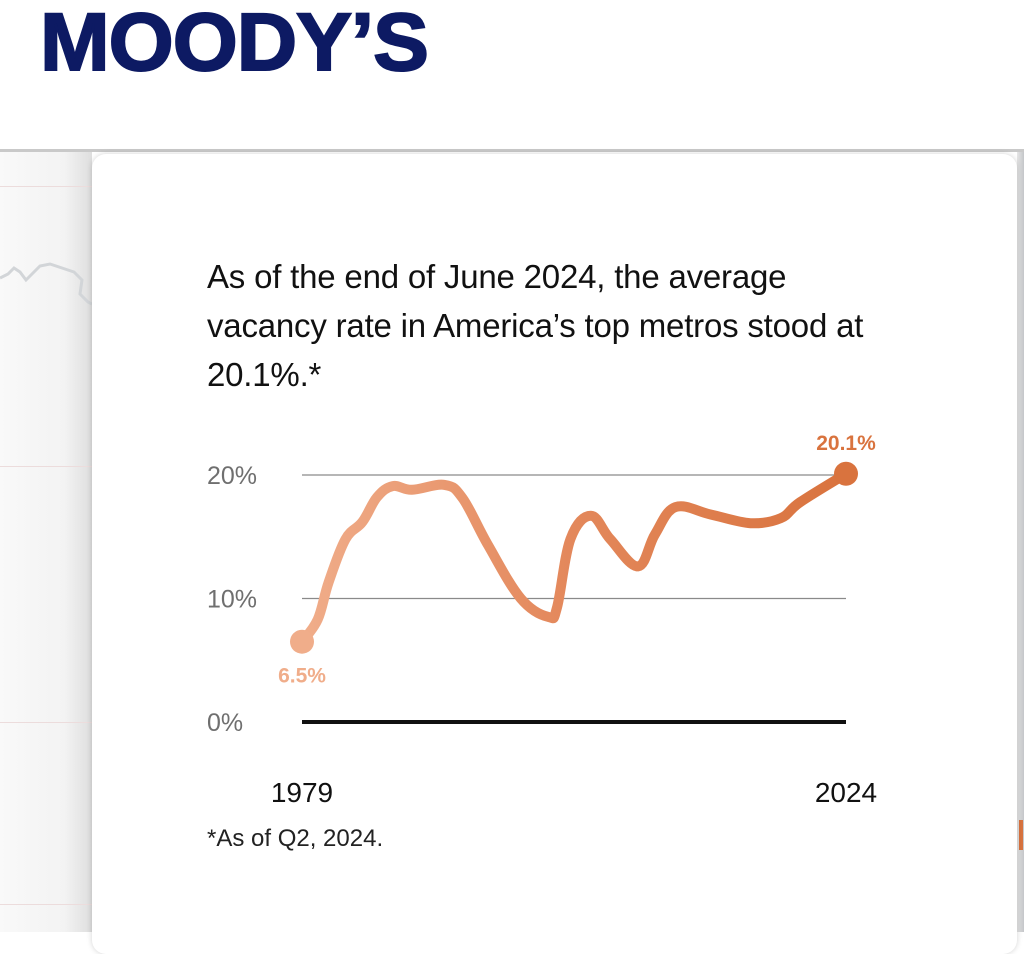  What do you see at coordinates (302, 641) in the screenshot?
I see `start-point-marker` at bounding box center [302, 641].